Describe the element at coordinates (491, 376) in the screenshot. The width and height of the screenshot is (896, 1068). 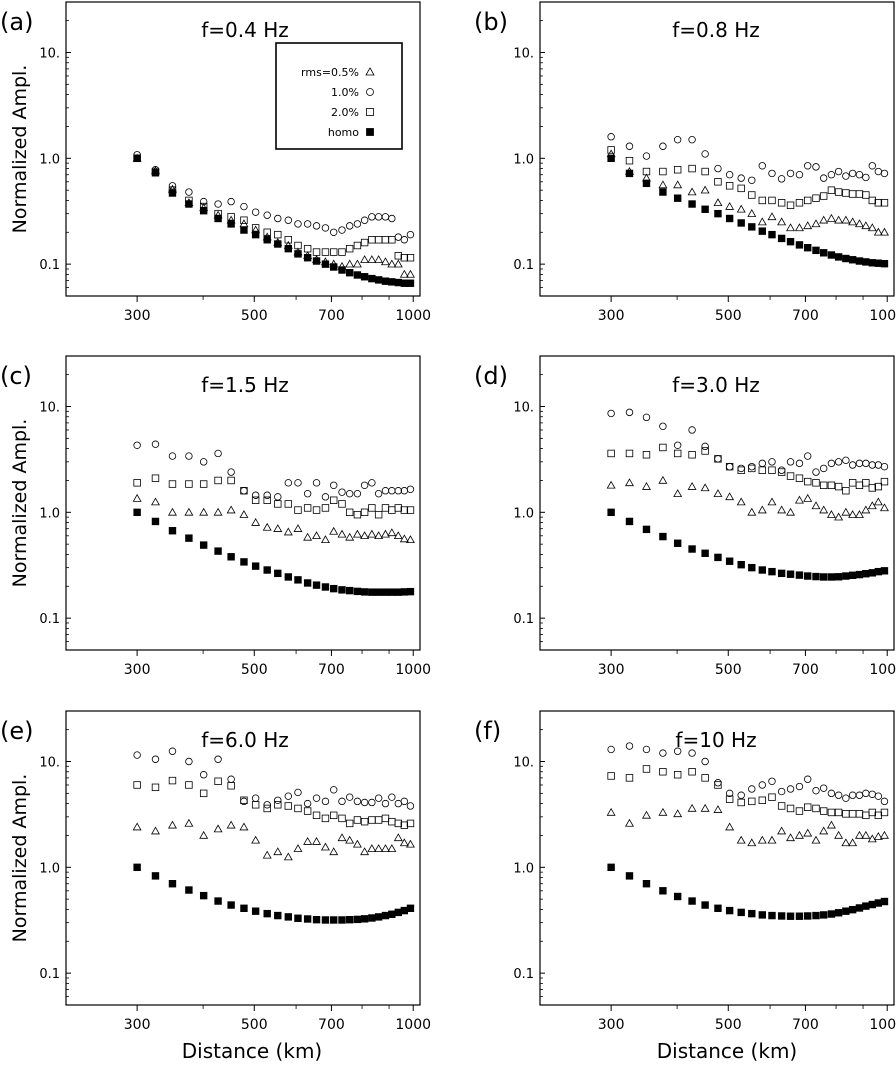
I see `panel-label-d: (d)` at that location.